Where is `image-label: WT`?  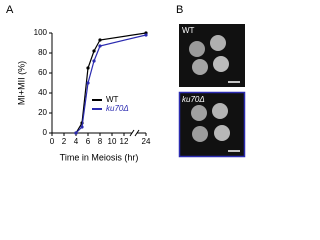 image-label: WT is located at coordinates (188, 30).